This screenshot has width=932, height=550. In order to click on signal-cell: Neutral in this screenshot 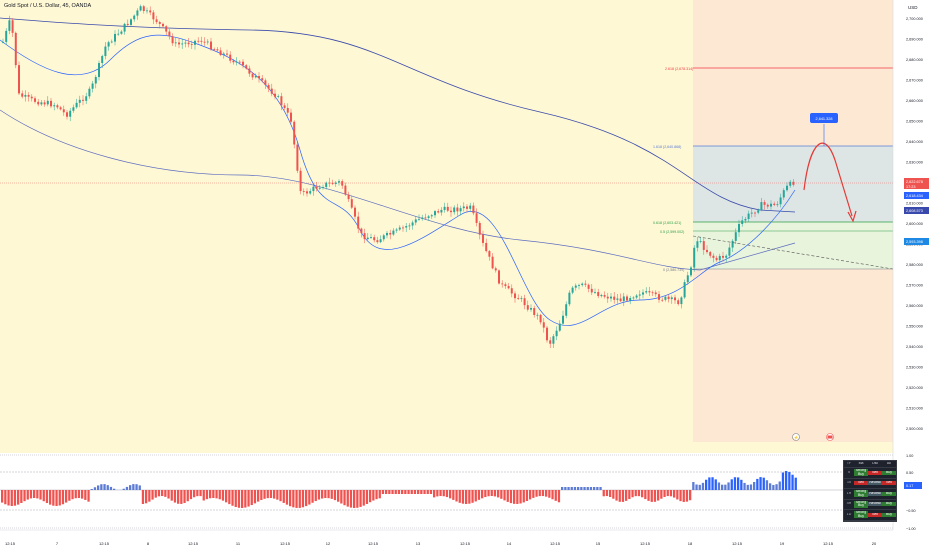, I will do `click(875, 504)`.